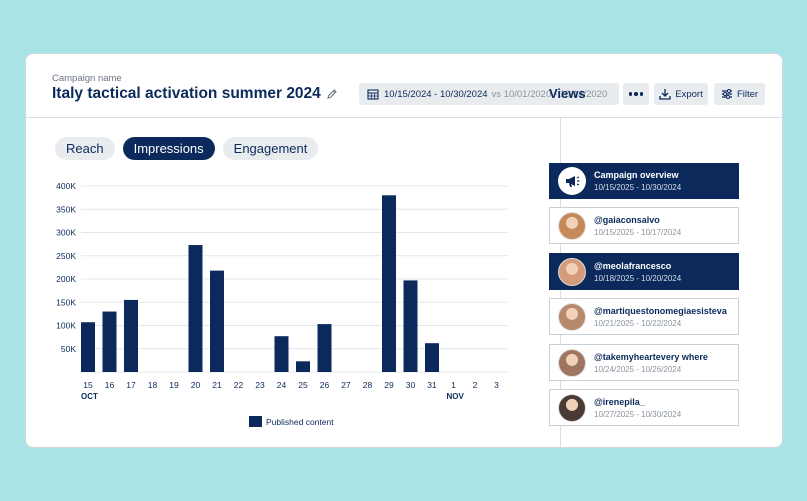 The width and height of the screenshot is (807, 501). I want to click on y-tick-label: 100K, so click(66, 326).